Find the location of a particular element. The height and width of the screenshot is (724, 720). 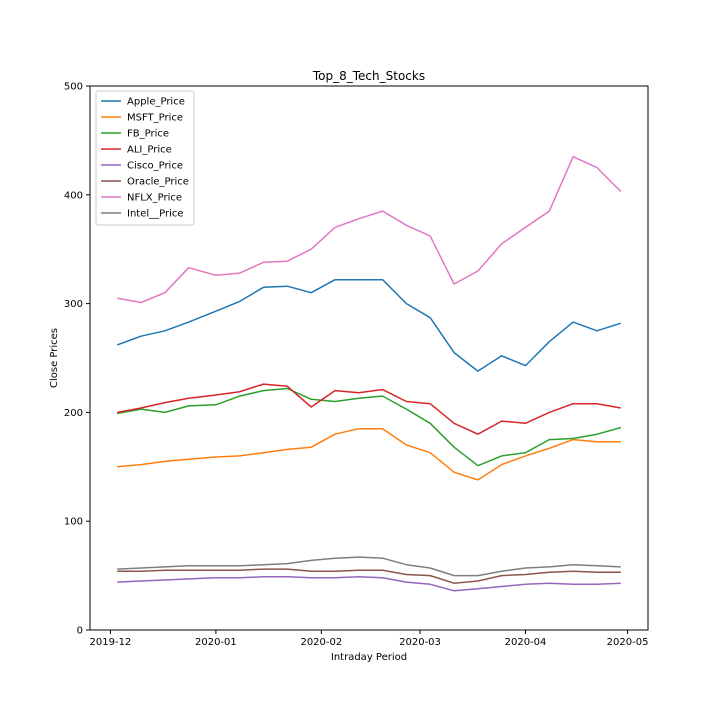

x-tick-label-1: 2020-01 is located at coordinates (216, 642).